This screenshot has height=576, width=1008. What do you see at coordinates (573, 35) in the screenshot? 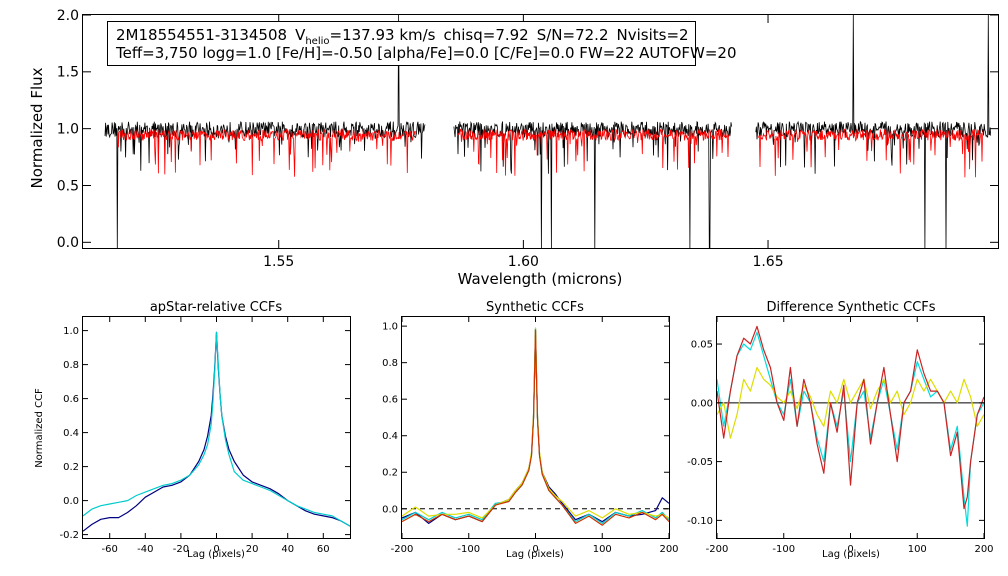
I see `snr-value: S/N=72.2` at bounding box center [573, 35].